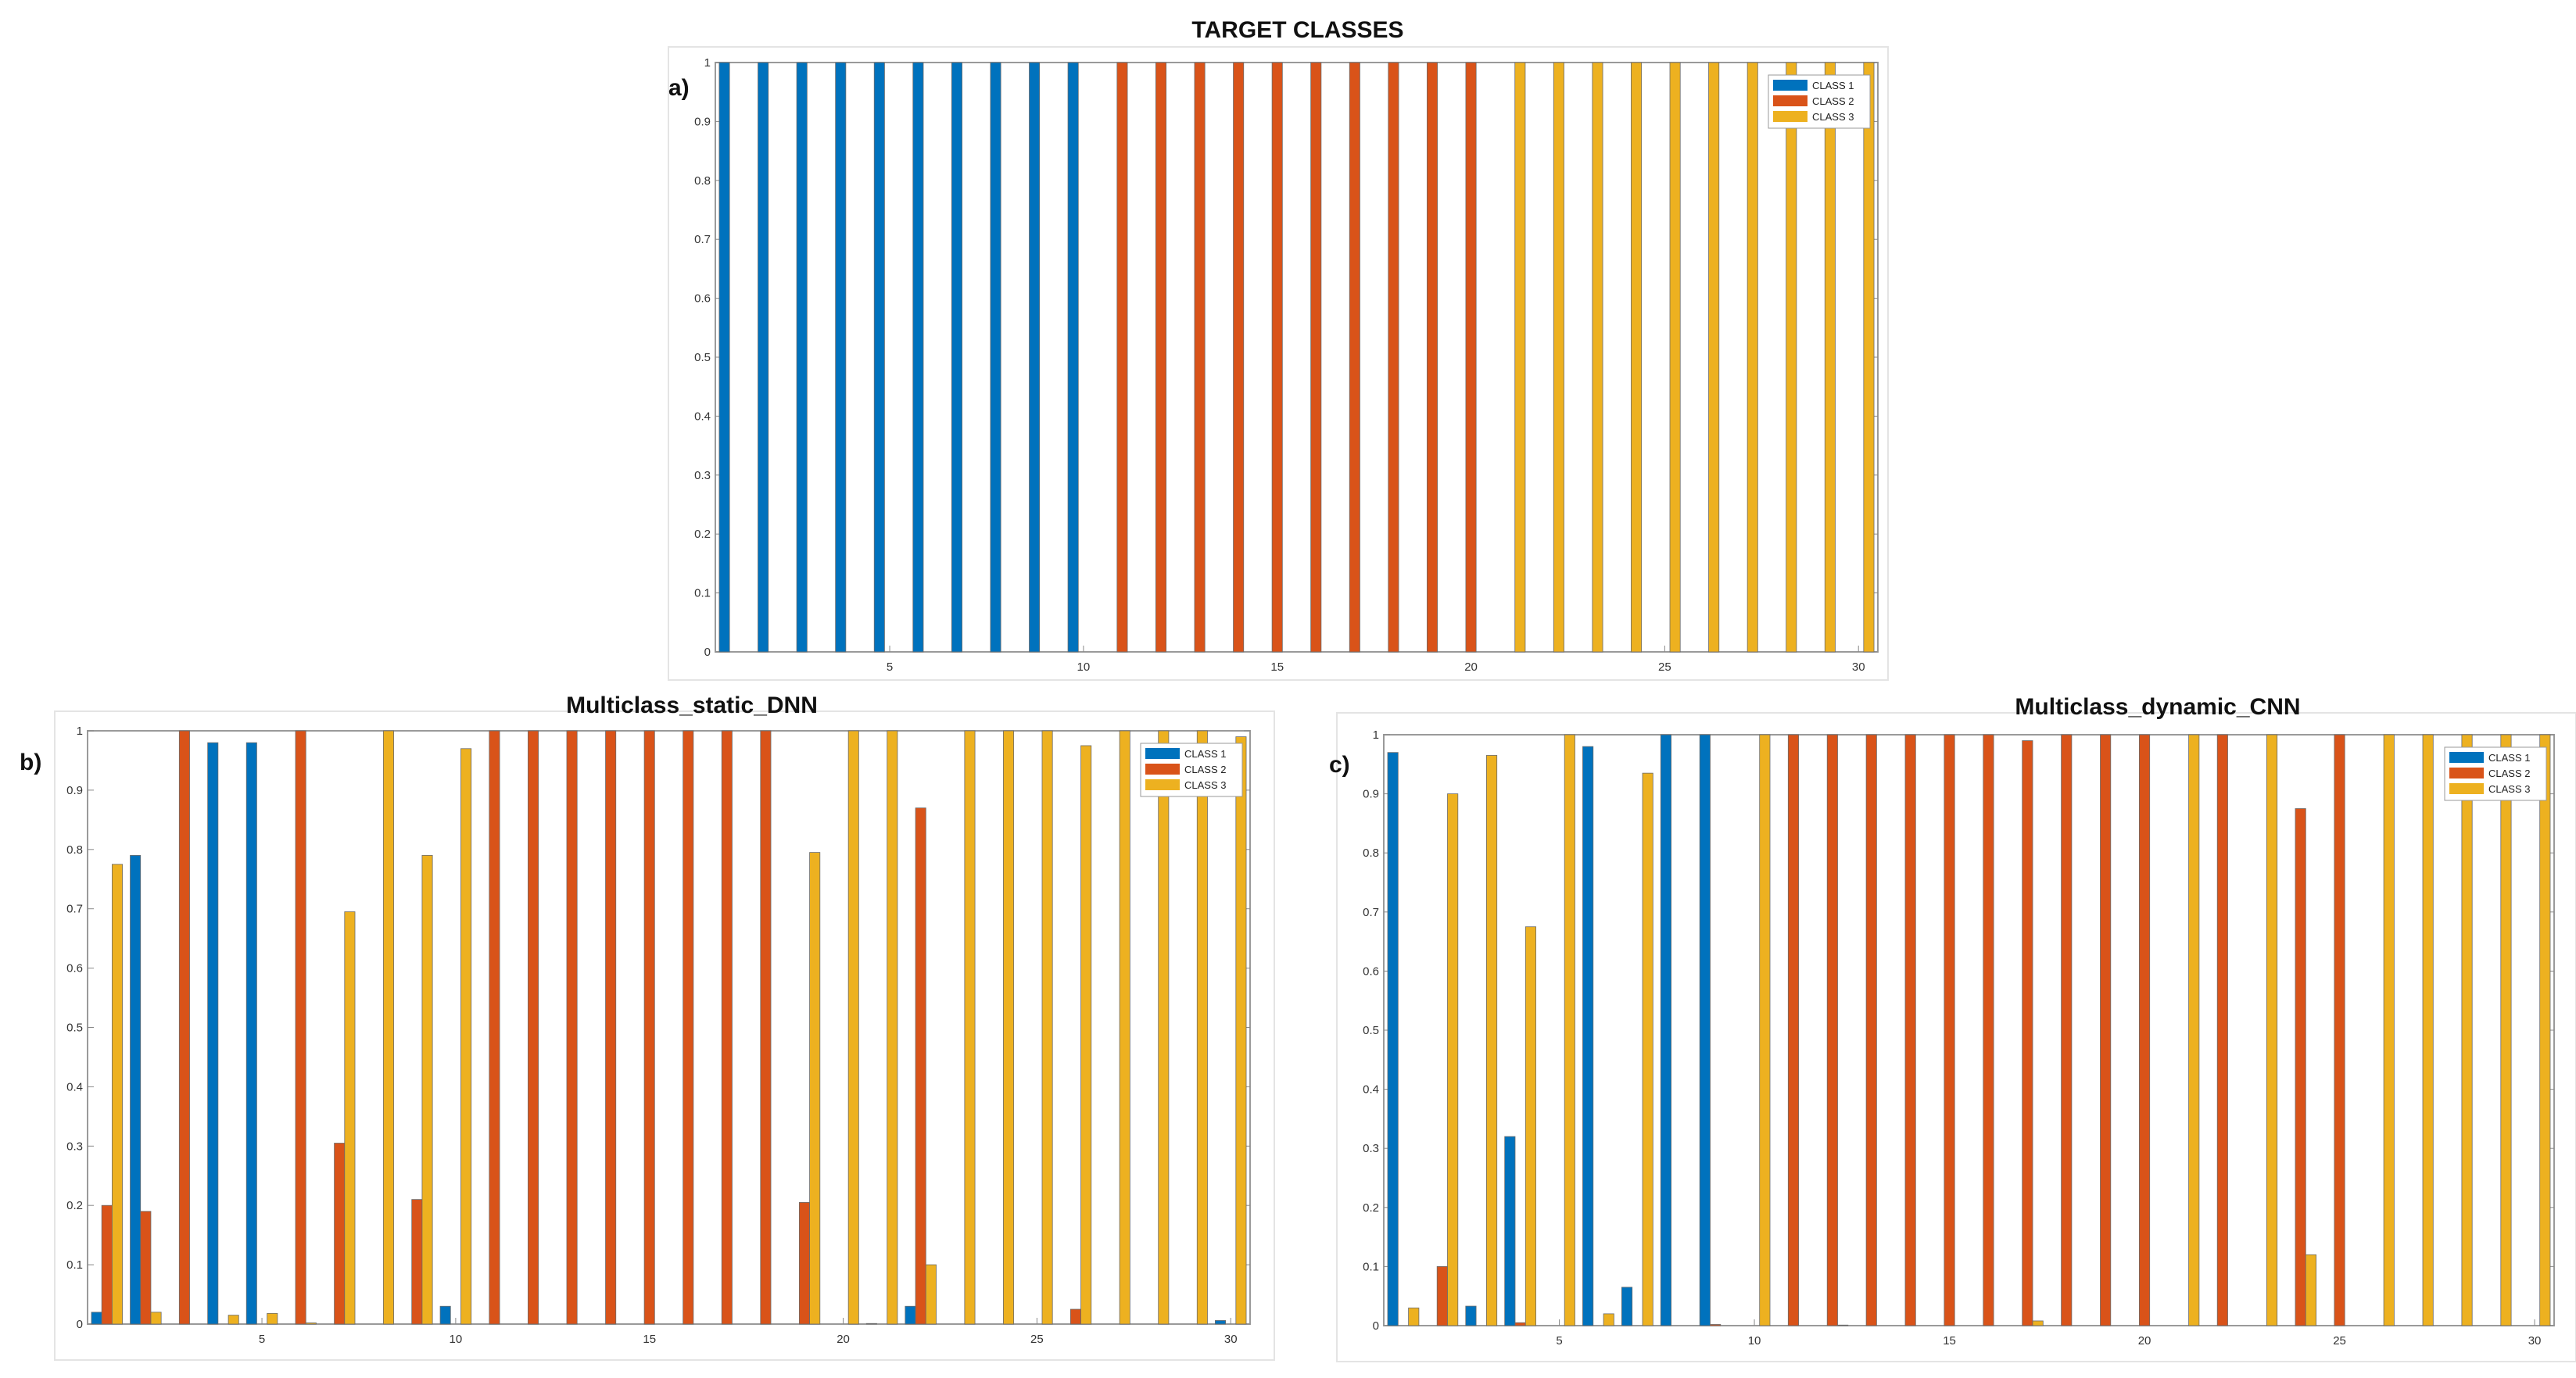 This screenshot has height=1378, width=2576. What do you see at coordinates (1530, 1126) in the screenshot?
I see `bar-class-3-x4` at bounding box center [1530, 1126].